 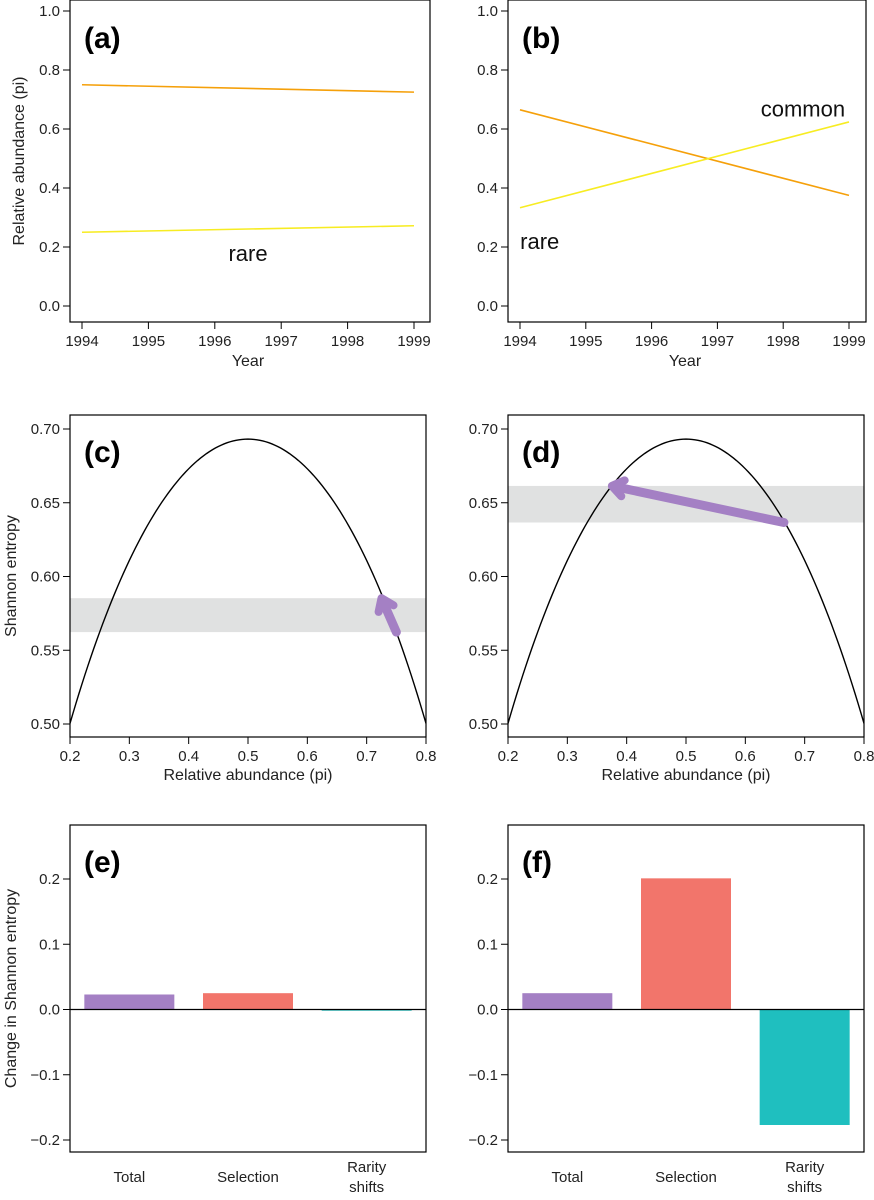 I want to click on x-tick-label: 0.2, so click(x=508, y=756).